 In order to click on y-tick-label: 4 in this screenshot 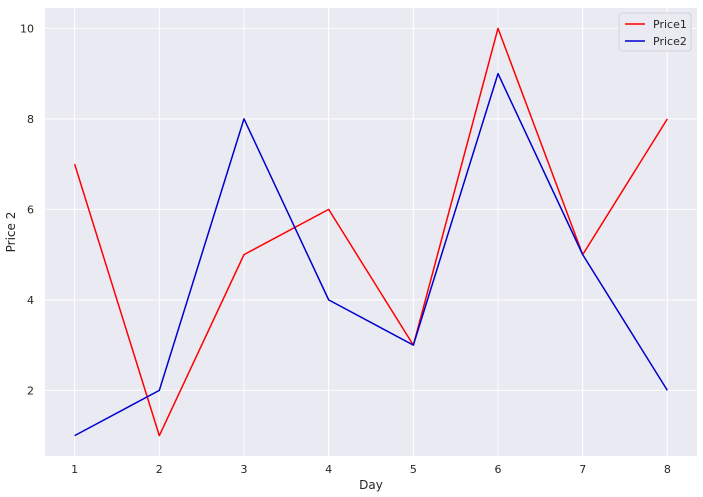, I will do `click(30, 300)`.